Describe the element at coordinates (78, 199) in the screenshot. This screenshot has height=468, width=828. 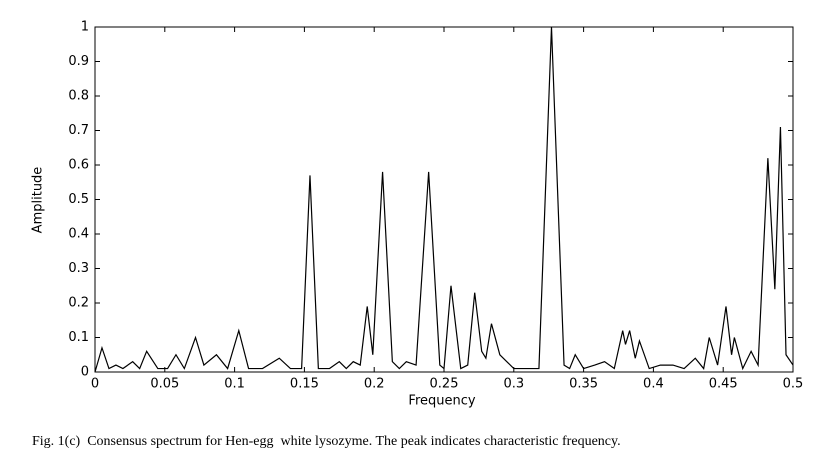
I see `y-tick-label: 0.5` at that location.